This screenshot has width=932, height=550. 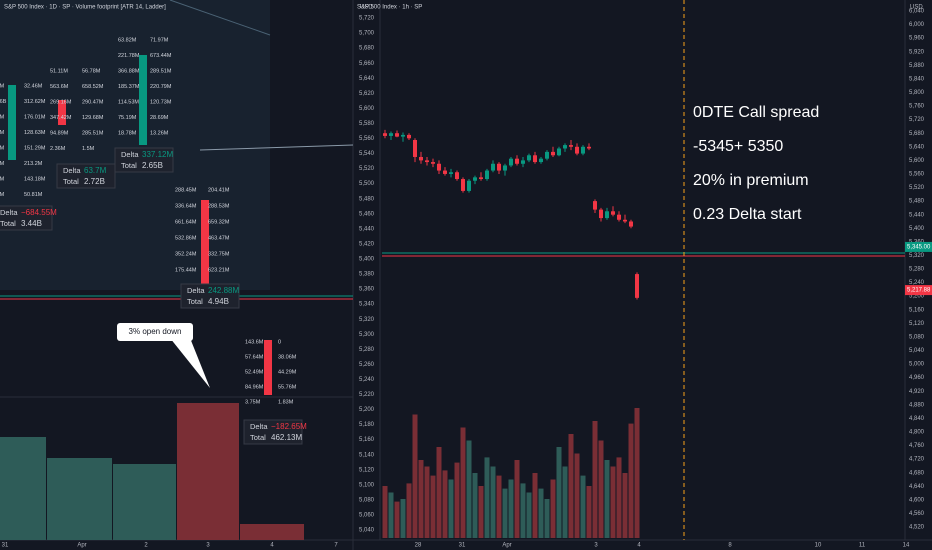 I want to click on y-tick-label: 5,100, so click(x=367, y=485).